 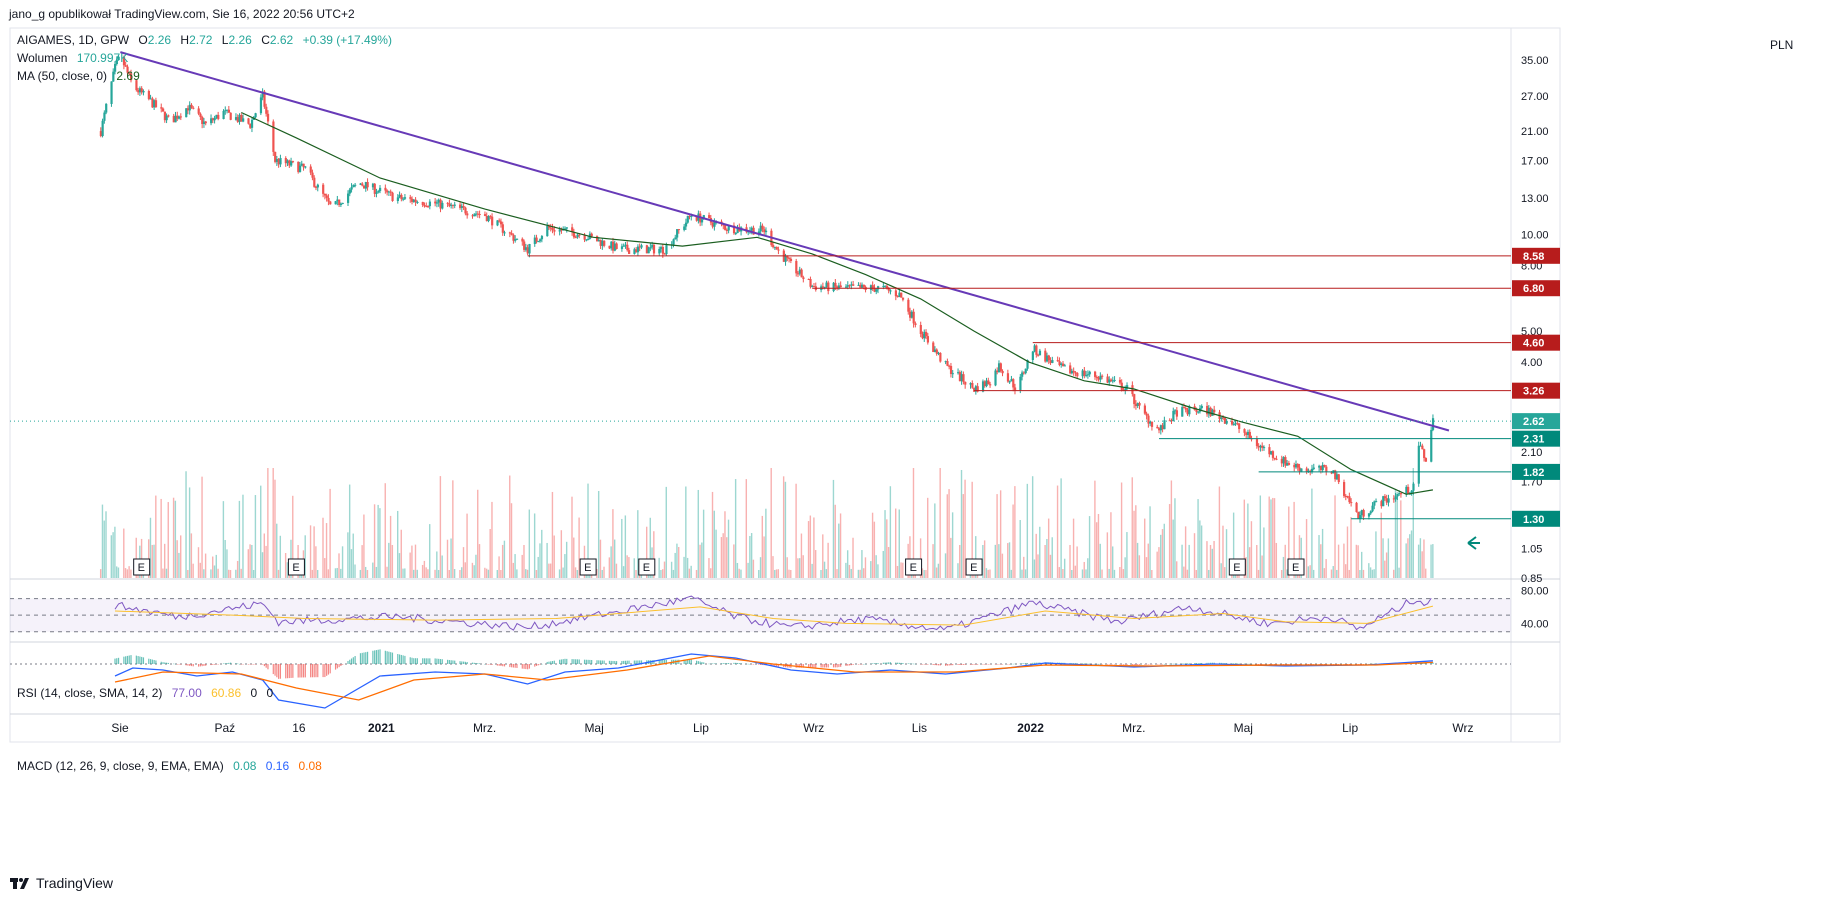 What do you see at coordinates (270, 693) in the screenshot?
I see `rsi-legend-extra-2: 0` at bounding box center [270, 693].